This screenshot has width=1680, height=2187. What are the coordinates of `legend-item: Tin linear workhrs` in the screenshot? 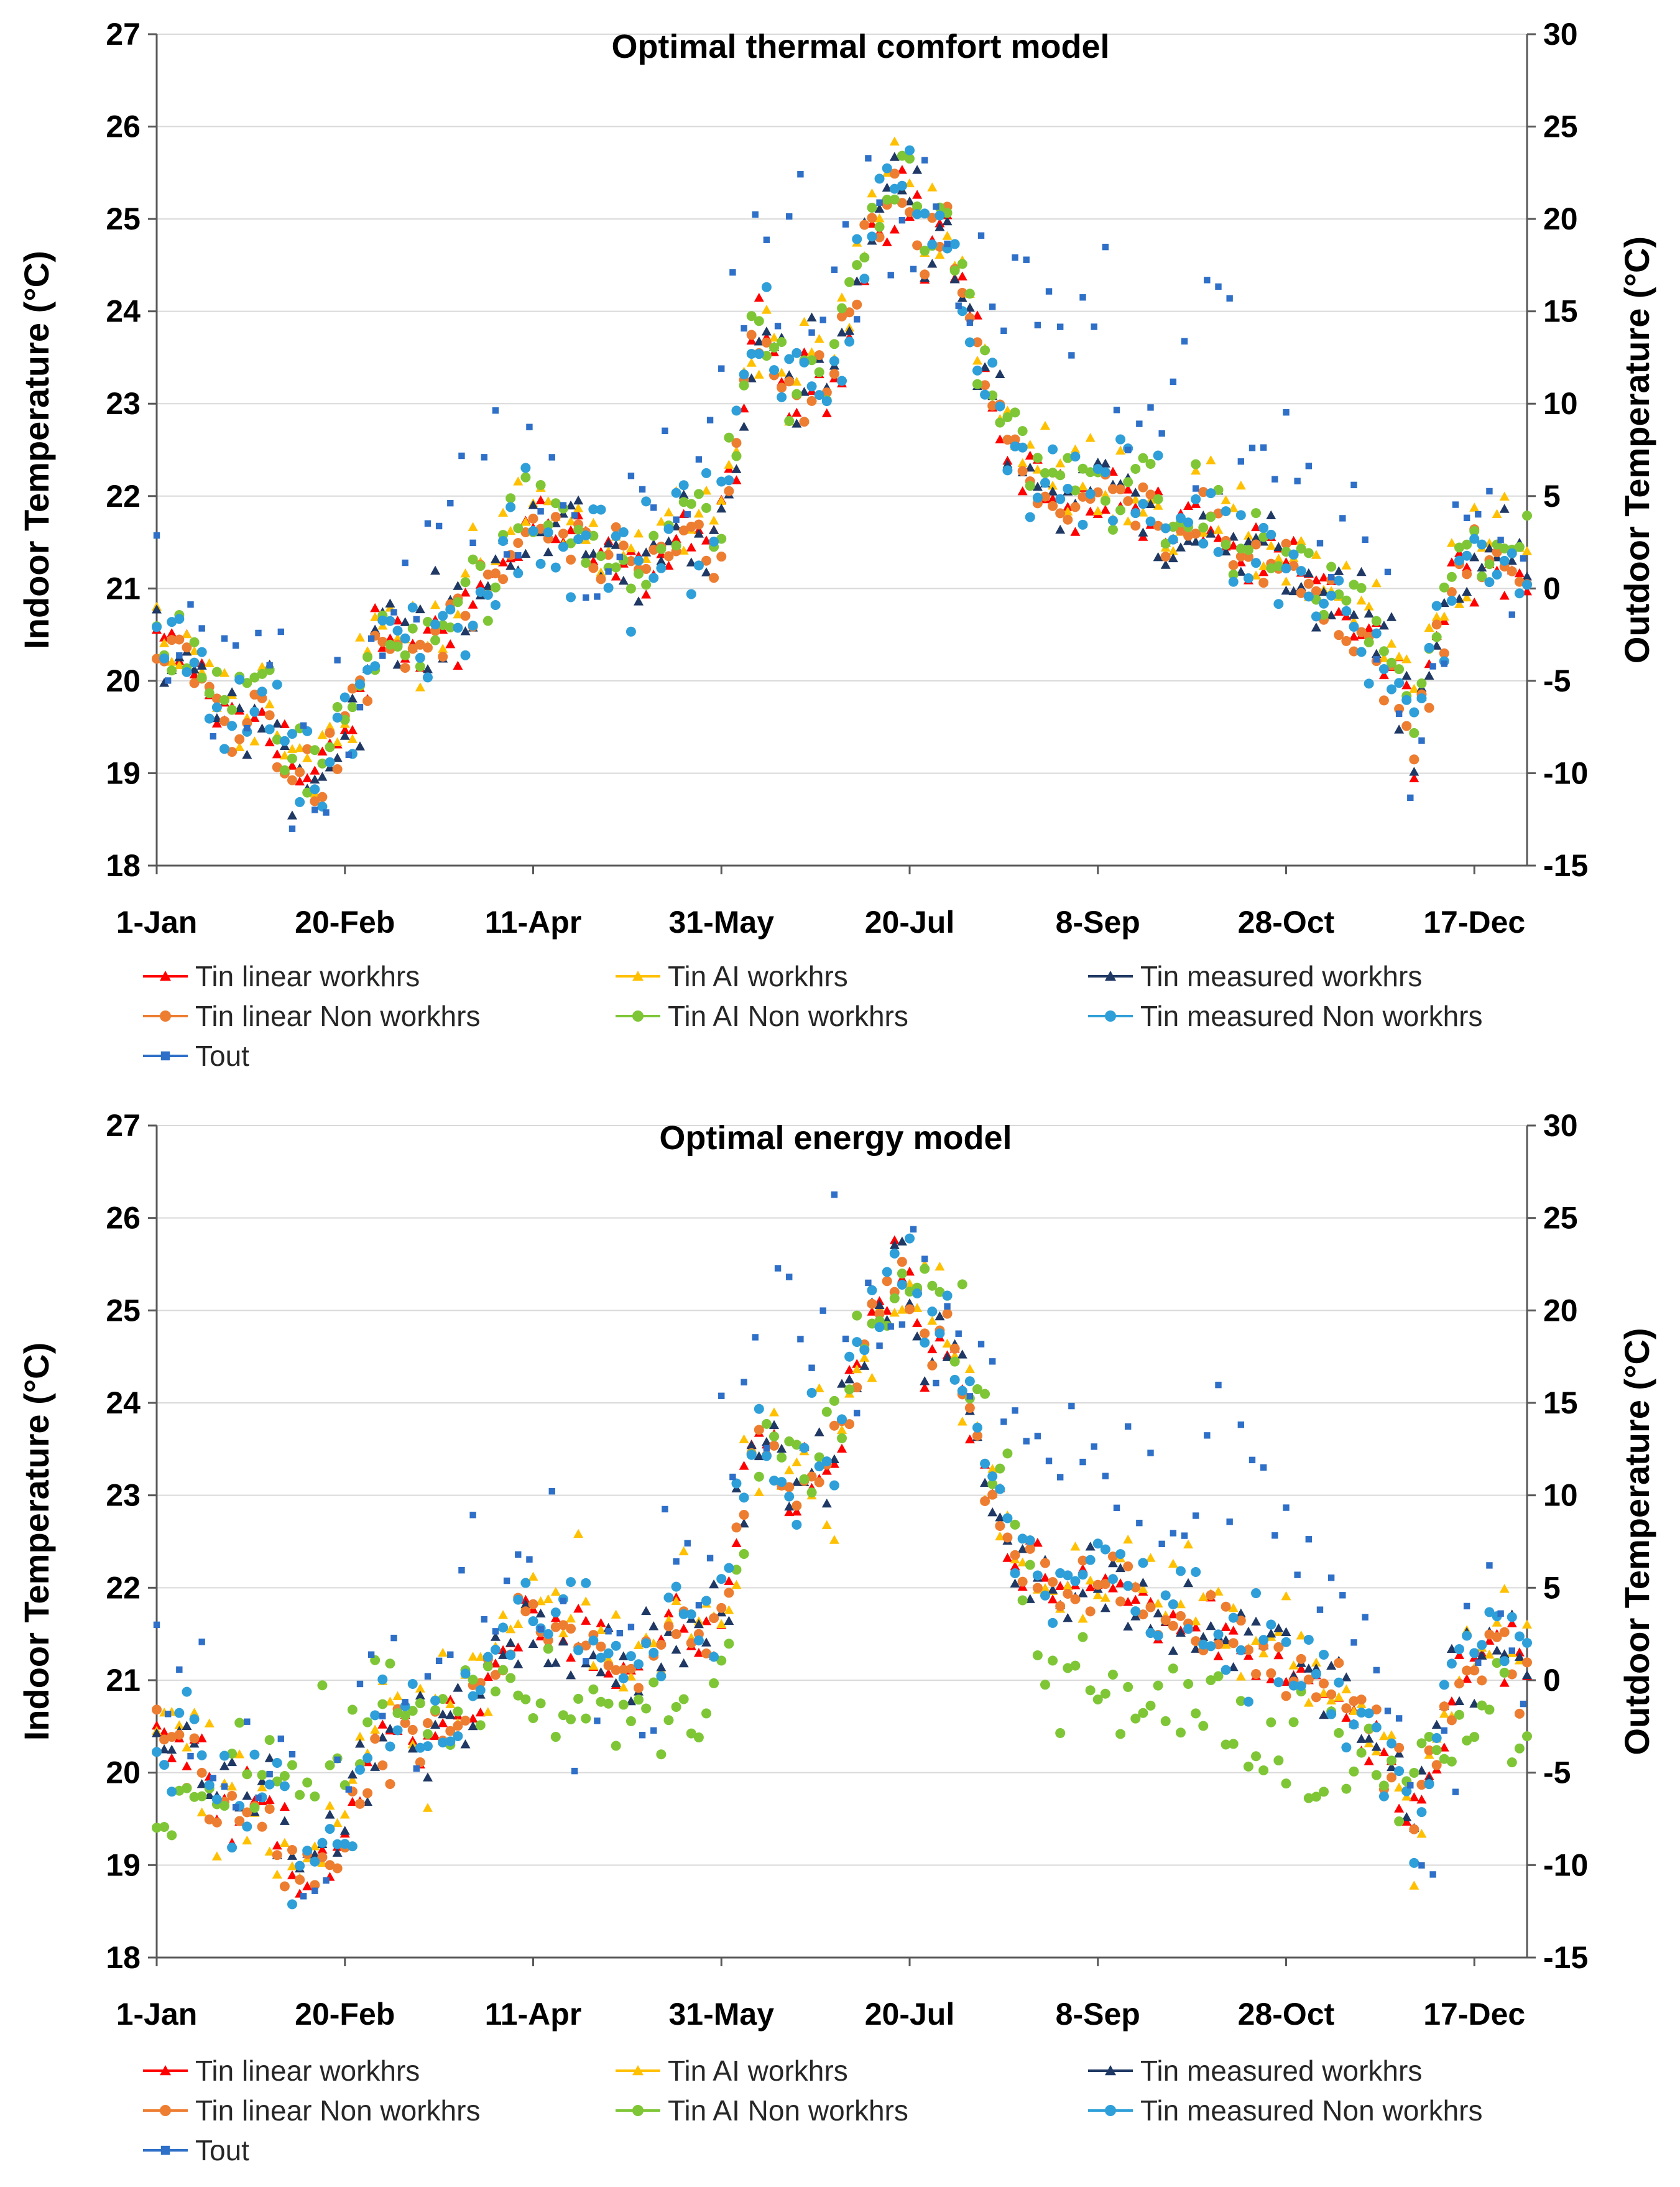 It's located at (281, 2071).